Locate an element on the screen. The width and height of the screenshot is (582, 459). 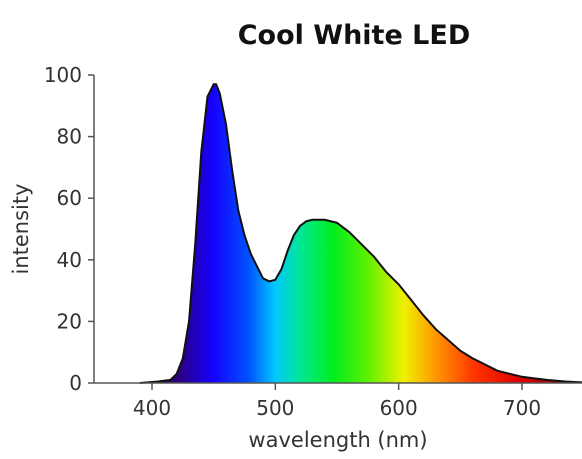
x-tick-label: 700 is located at coordinates (522, 408).